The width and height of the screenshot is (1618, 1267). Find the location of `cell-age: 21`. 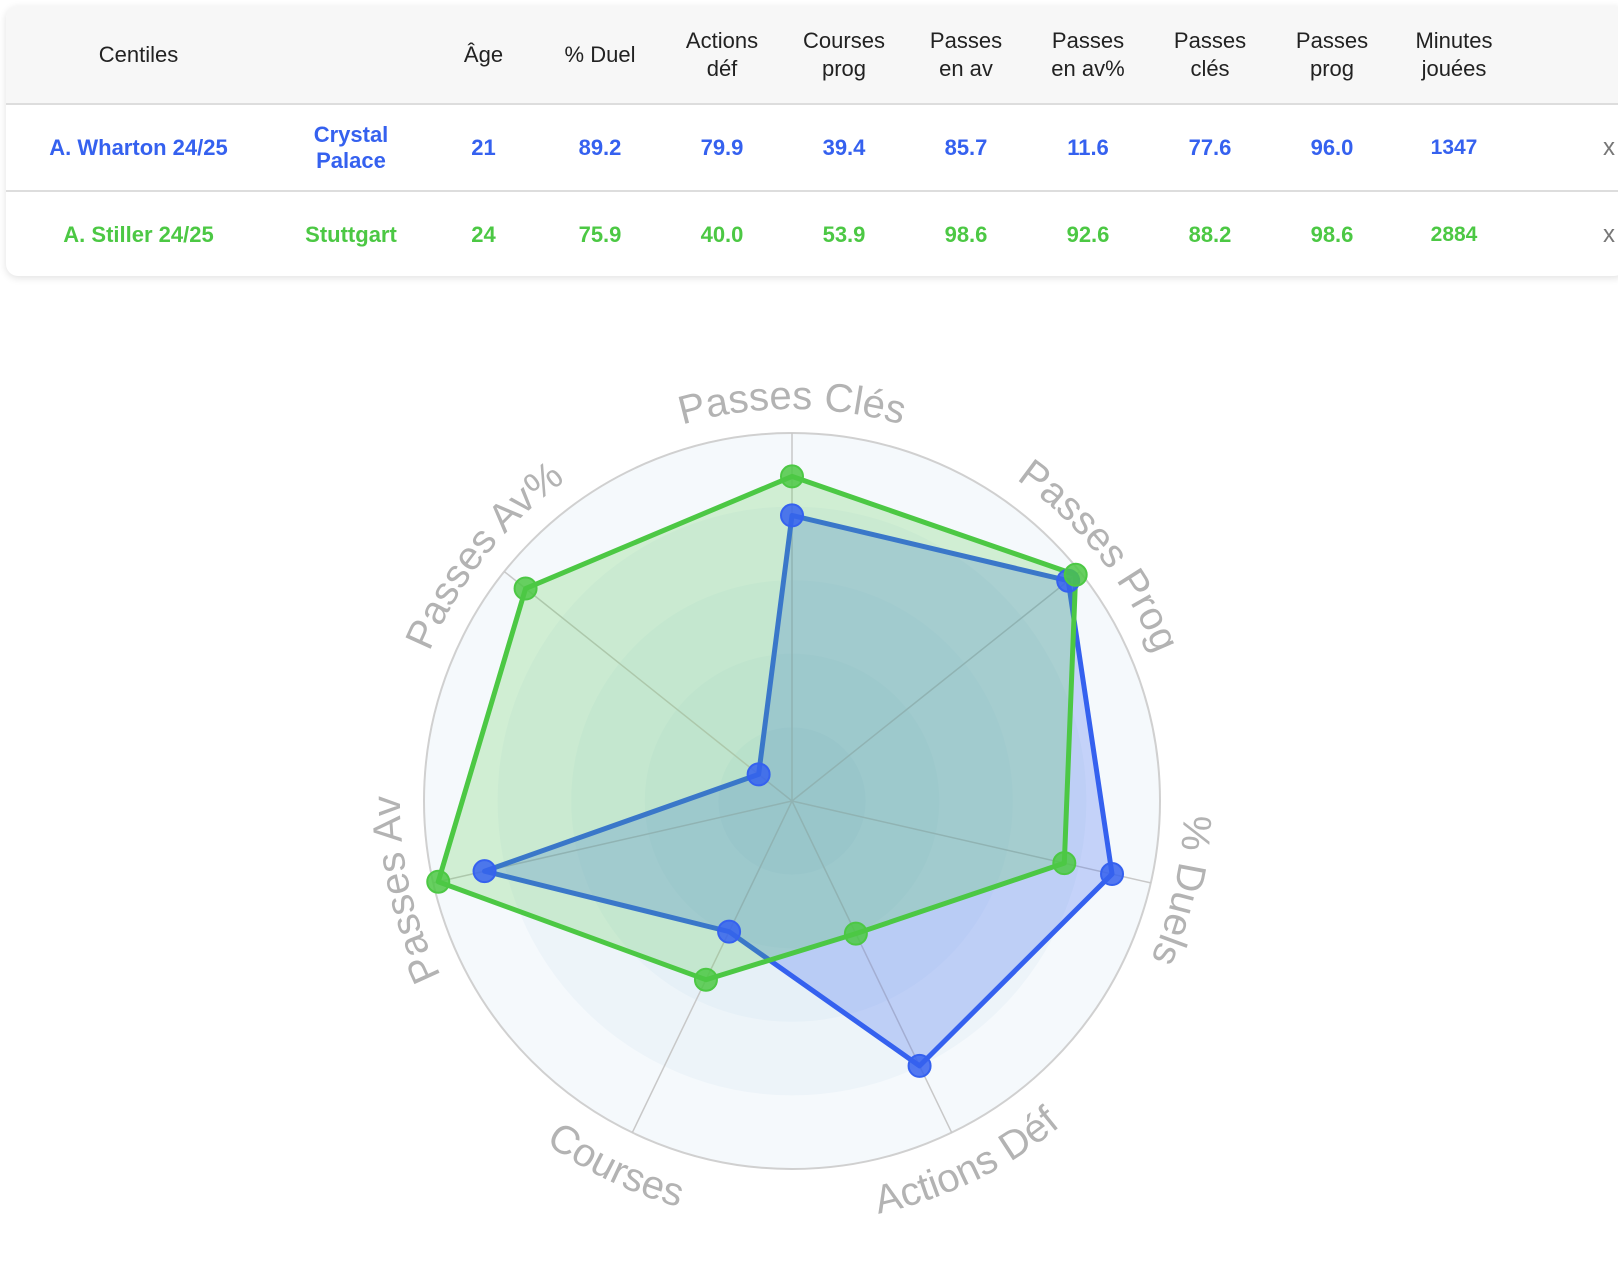

cell-age: 21 is located at coordinates (483, 147).